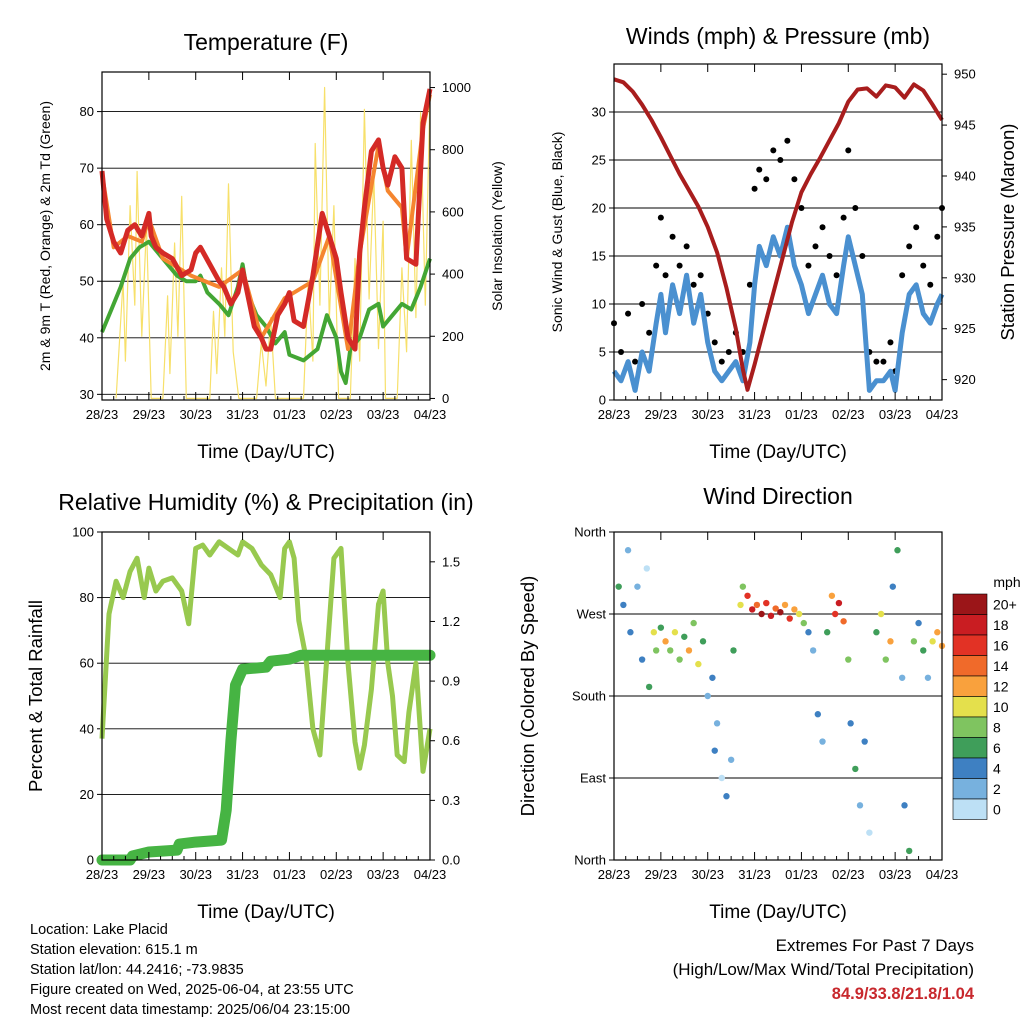 This screenshot has height=1024, width=1024. What do you see at coordinates (557, 232) in the screenshot?
I see `y-axis-label: Sonic Wind & Gust (Blue, Black)` at bounding box center [557, 232].